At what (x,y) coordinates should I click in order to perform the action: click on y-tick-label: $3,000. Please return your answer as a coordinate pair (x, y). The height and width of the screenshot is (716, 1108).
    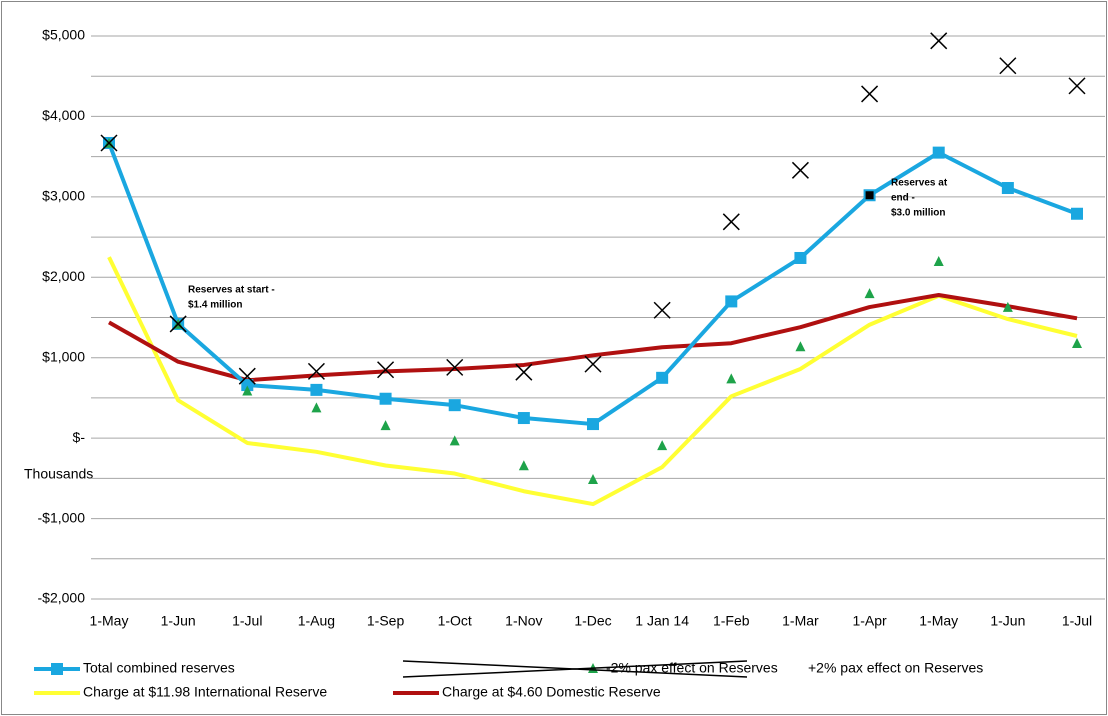
    Looking at the image, I should click on (63, 196).